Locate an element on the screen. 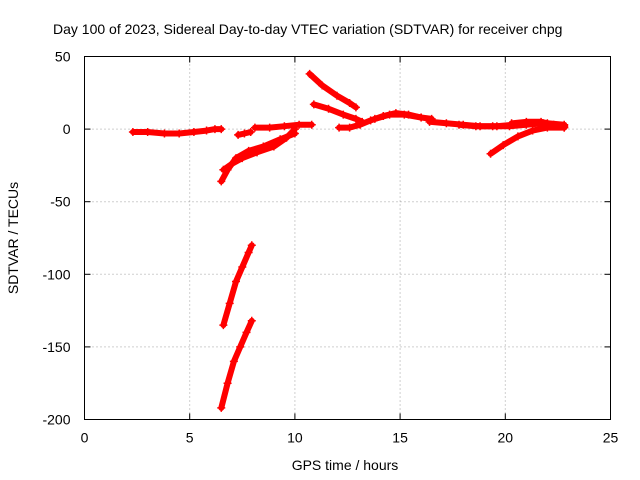  x-tick-label: 5 is located at coordinates (190, 438).